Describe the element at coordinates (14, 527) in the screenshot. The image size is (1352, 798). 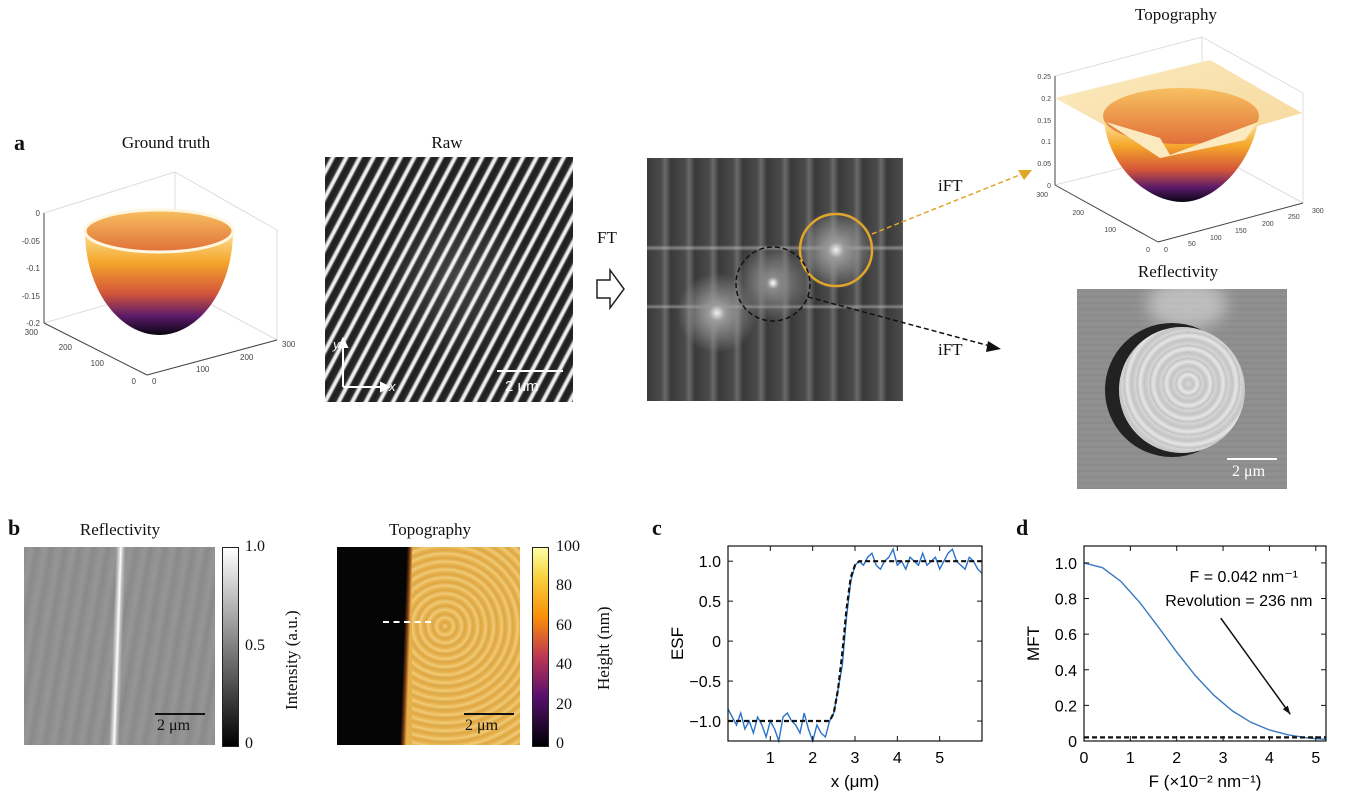
I see `panel-label-b: b` at that location.